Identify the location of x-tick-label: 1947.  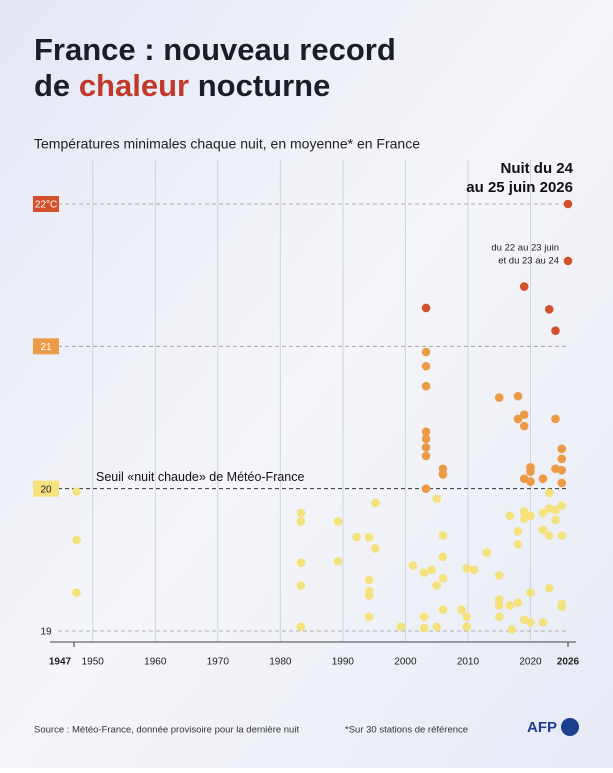
(60, 662).